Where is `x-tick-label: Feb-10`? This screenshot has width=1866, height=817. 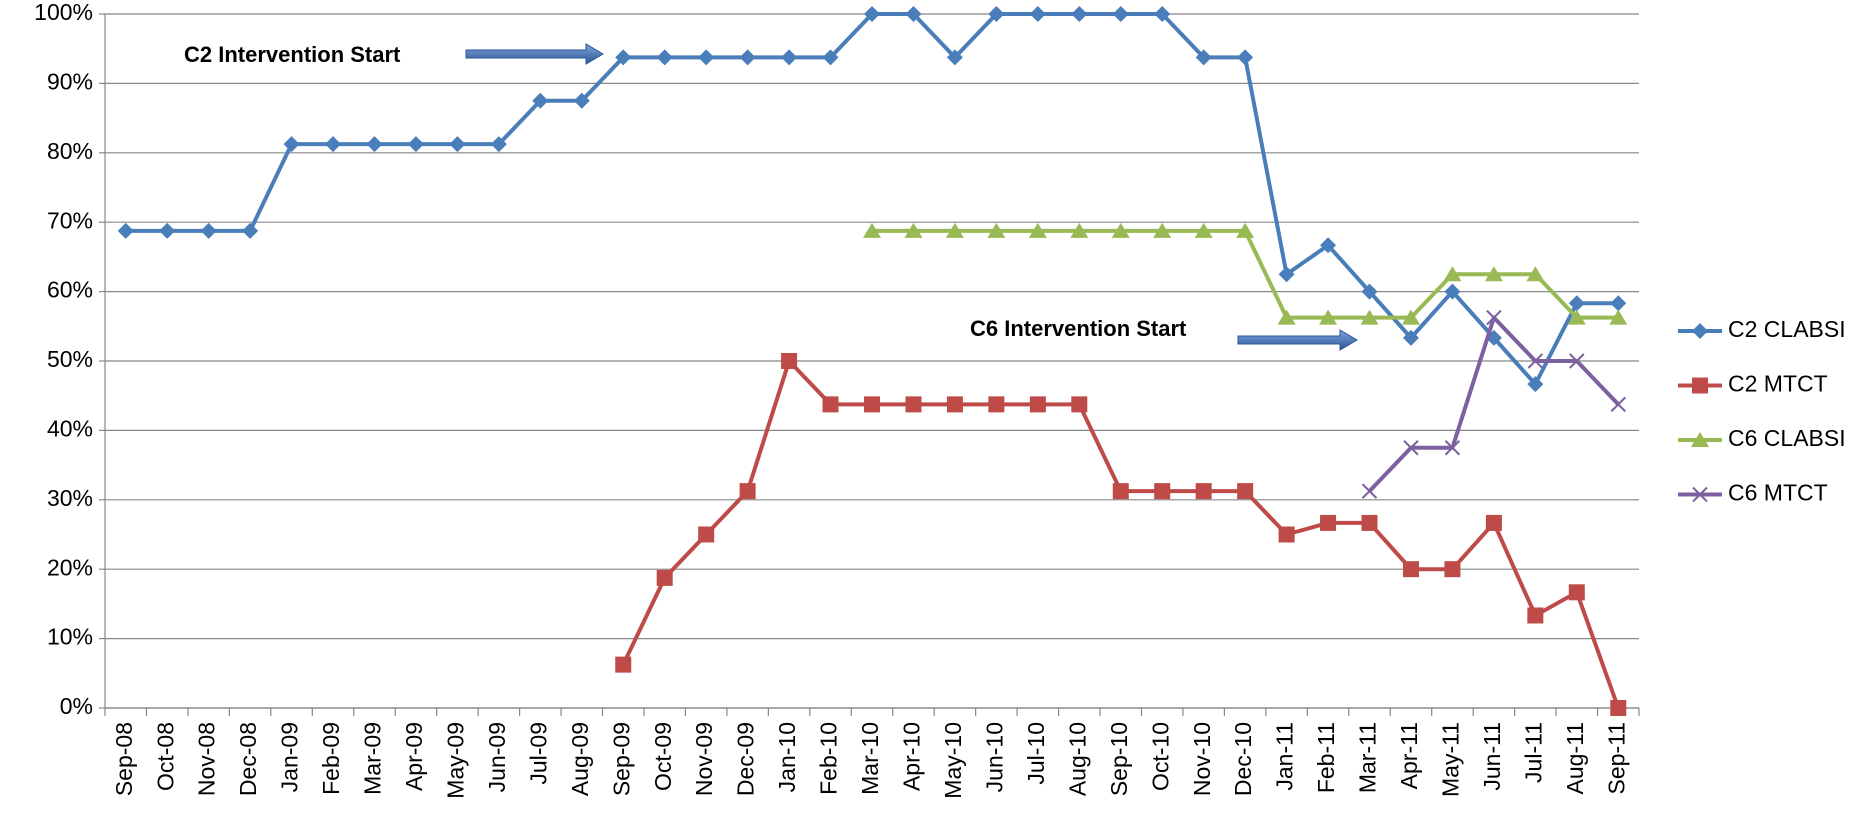
x-tick-label: Feb-10 is located at coordinates (829, 758).